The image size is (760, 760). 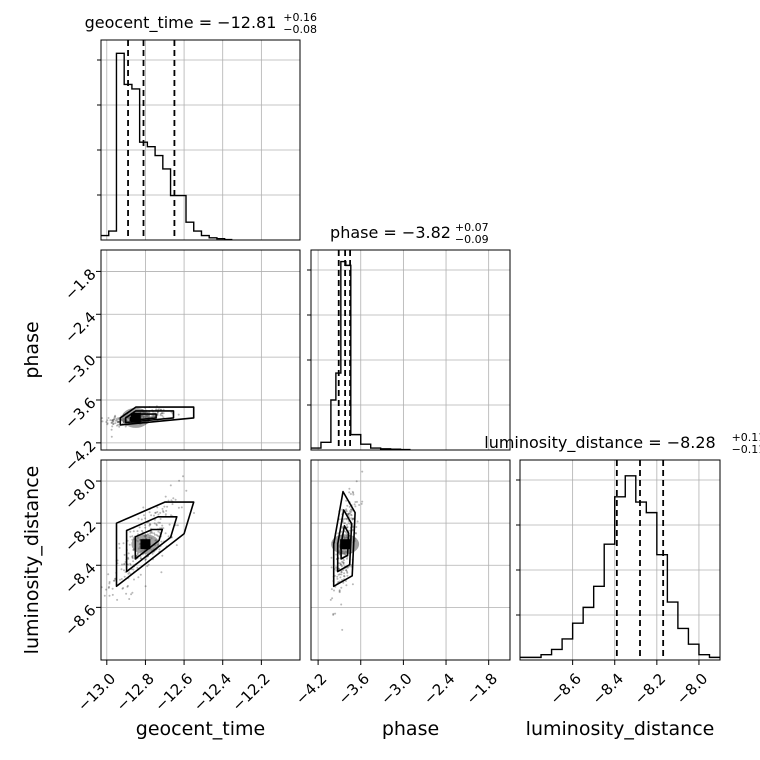 I want to click on title-geocent_time: geocent_time = −12.81 +0.16−0.08, so click(x=201, y=23).